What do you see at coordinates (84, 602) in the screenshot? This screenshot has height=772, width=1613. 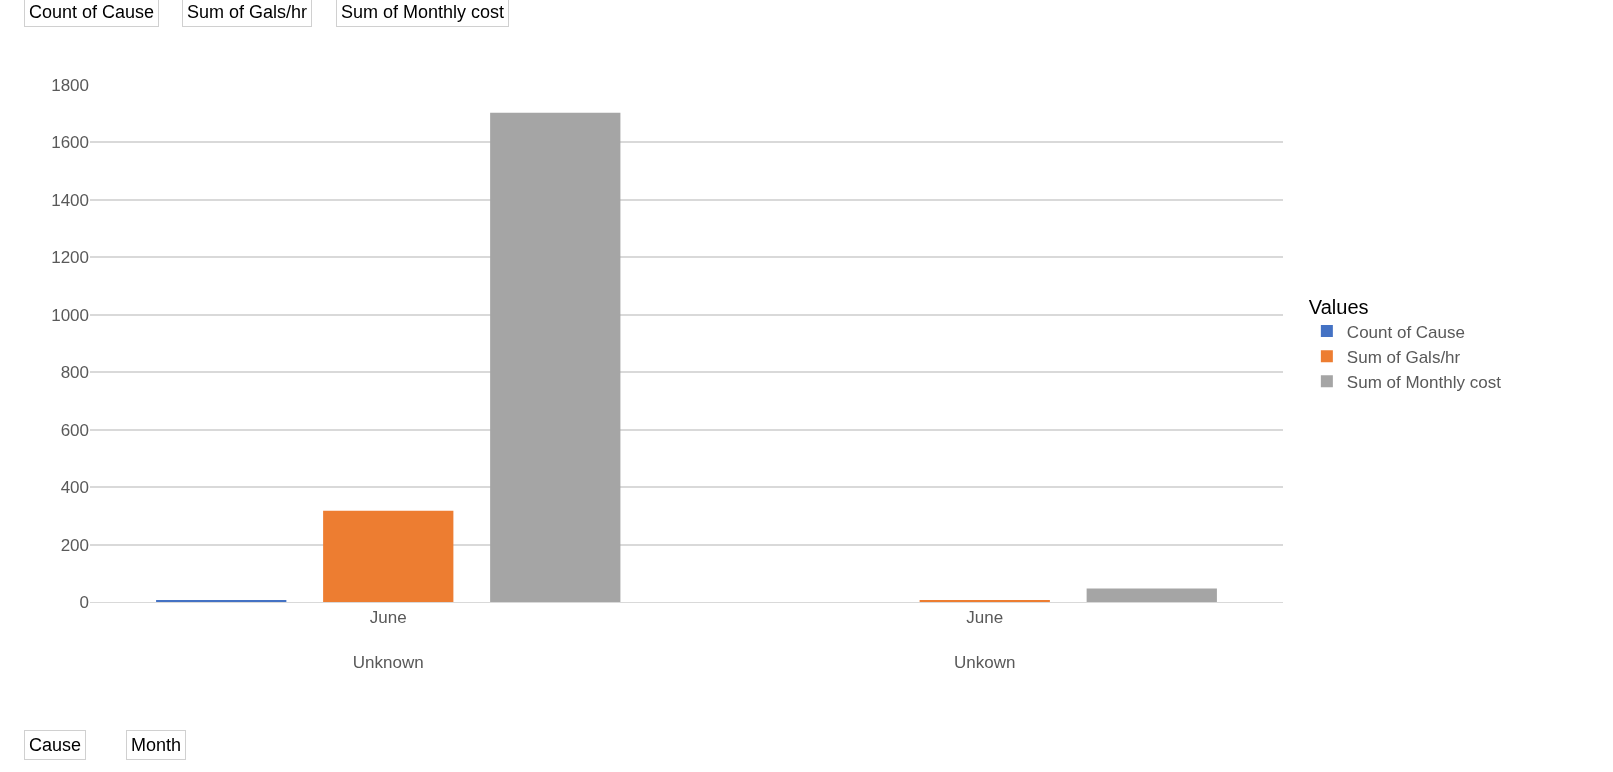 I see `y-tick-label: 0` at bounding box center [84, 602].